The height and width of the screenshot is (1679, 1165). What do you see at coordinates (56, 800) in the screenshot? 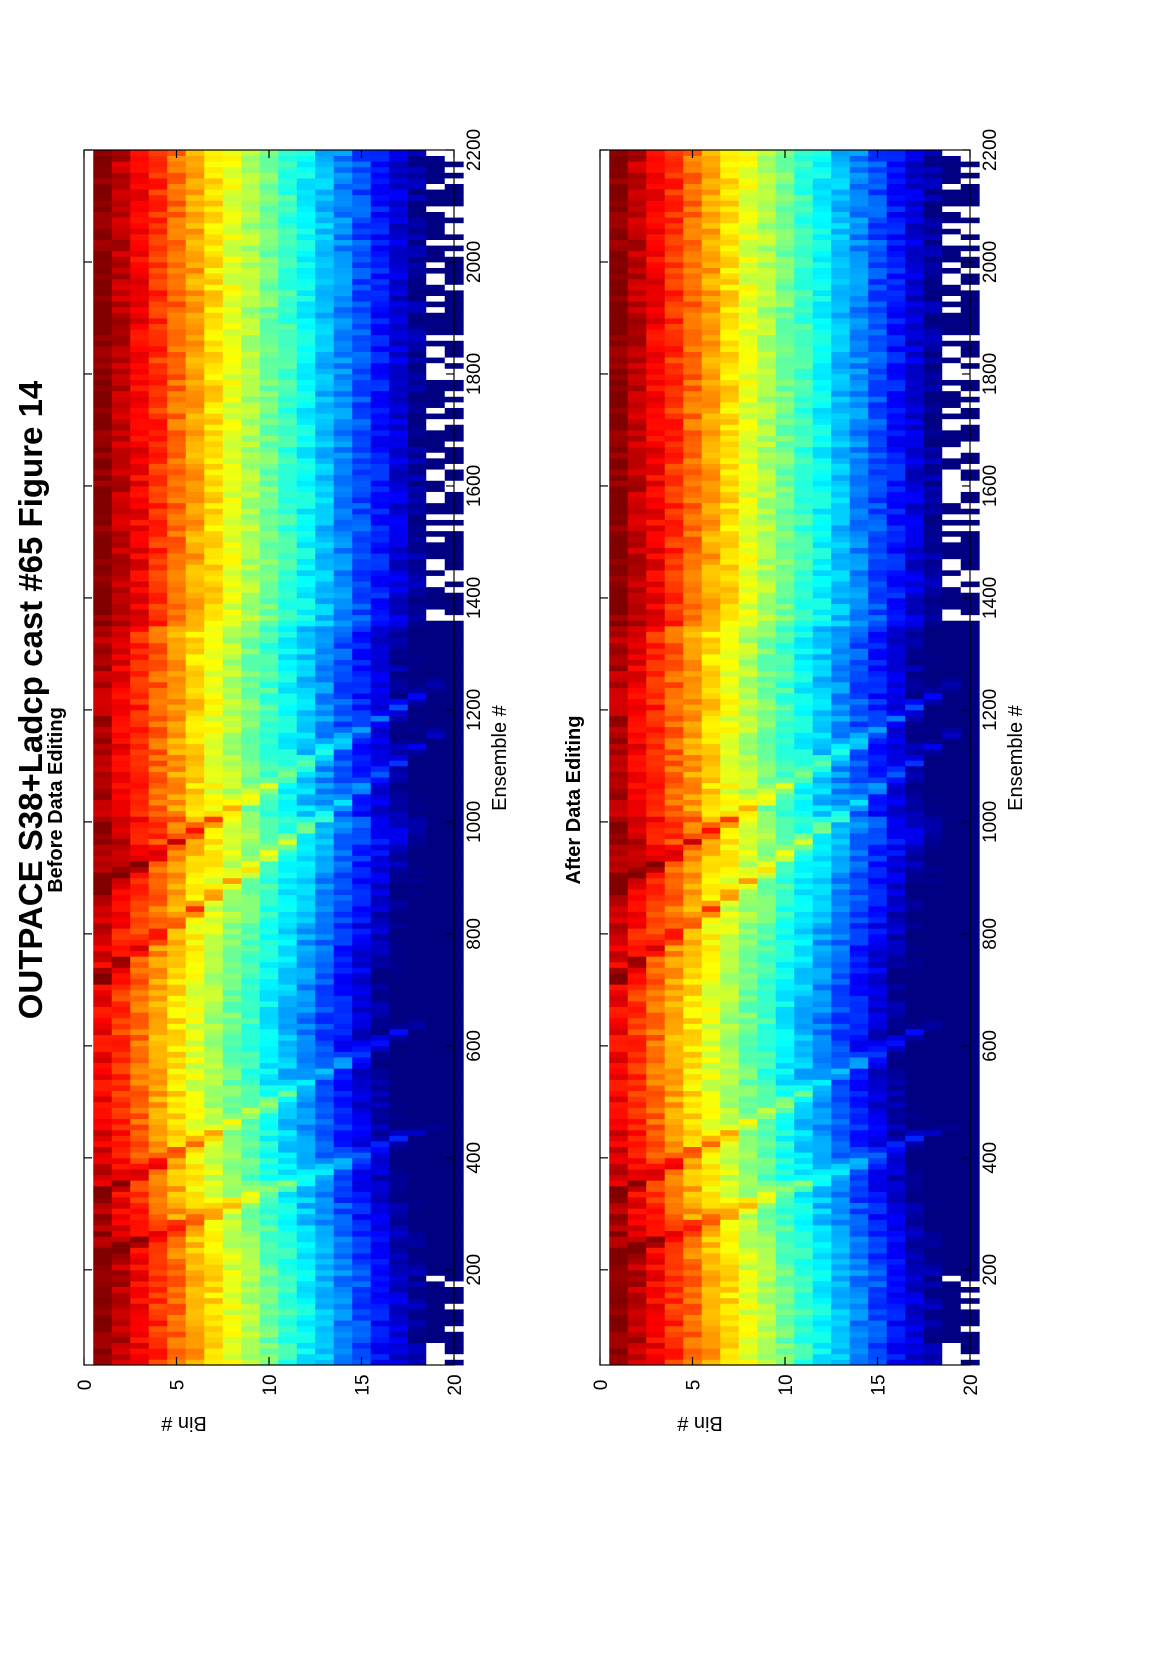
I see `panel-title: Before Data Editing` at bounding box center [56, 800].